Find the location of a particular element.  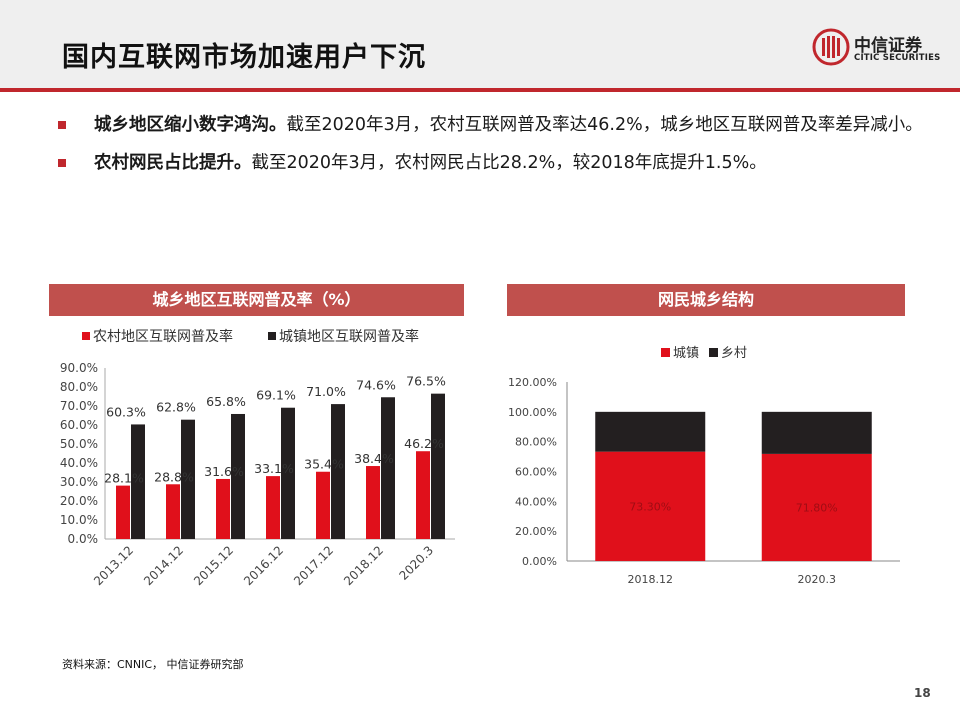

data-label-urban: 65.8% is located at coordinates (226, 401).